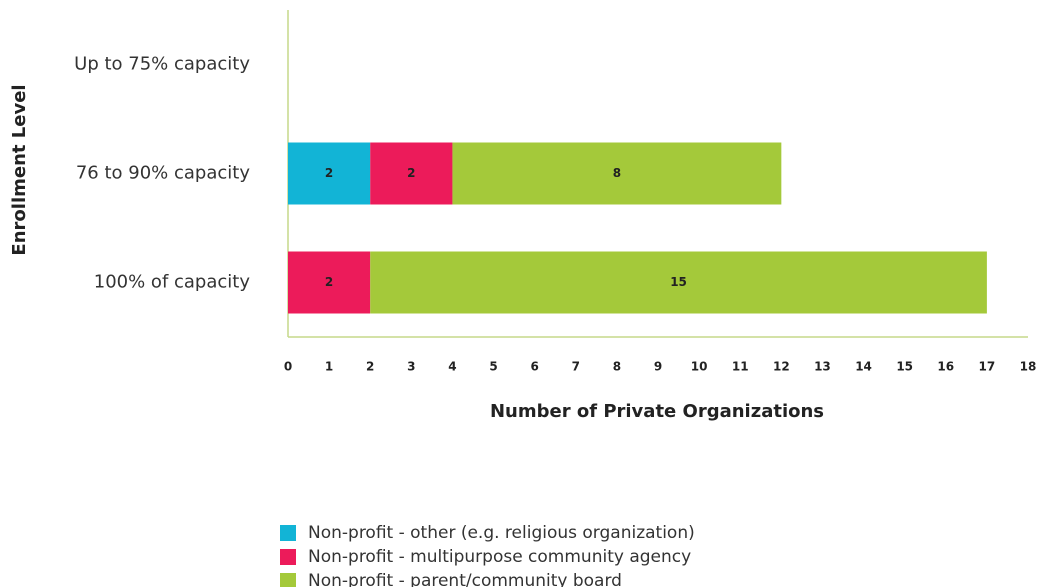 Image resolution: width=1048 pixels, height=587 pixels. Describe the element at coordinates (411, 367) in the screenshot. I see `x-tick-label: 3` at that location.